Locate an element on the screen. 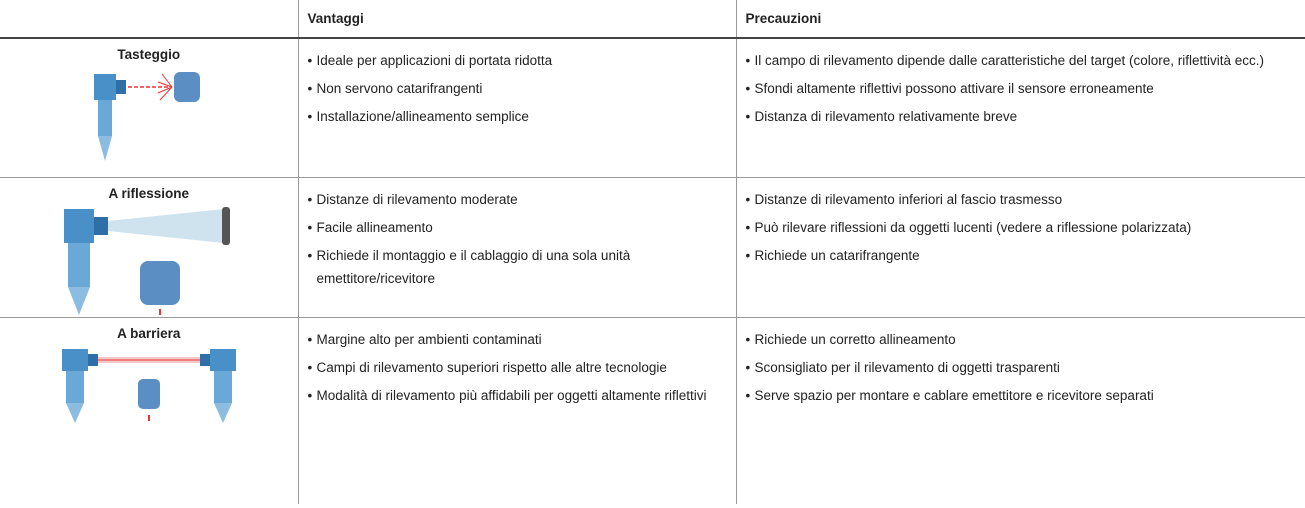  header-row: Vantaggi Precauzioni is located at coordinates (652, 19).